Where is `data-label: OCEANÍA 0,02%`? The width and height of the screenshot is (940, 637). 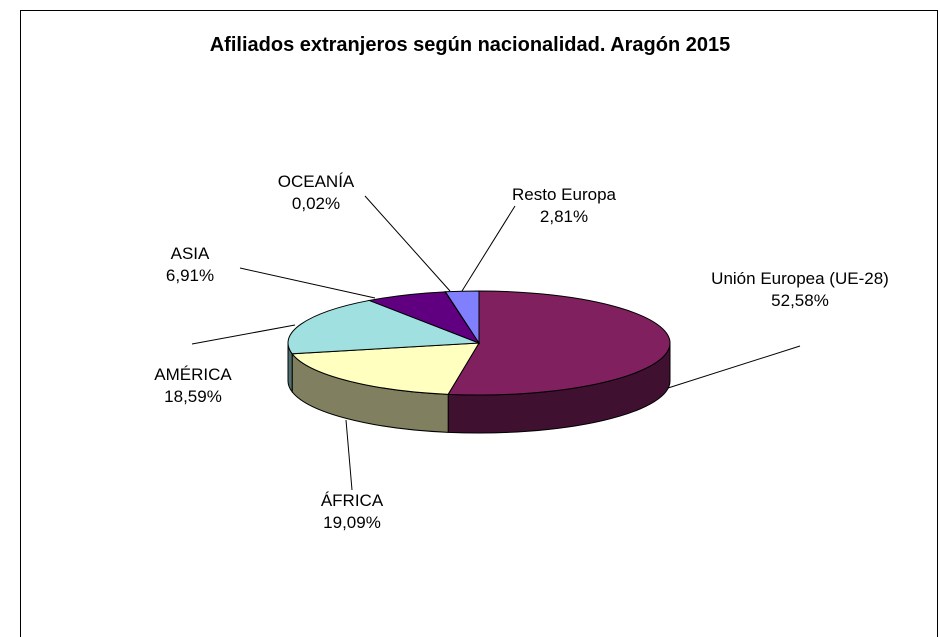 data-label: OCEANÍA 0,02% is located at coordinates (316, 193).